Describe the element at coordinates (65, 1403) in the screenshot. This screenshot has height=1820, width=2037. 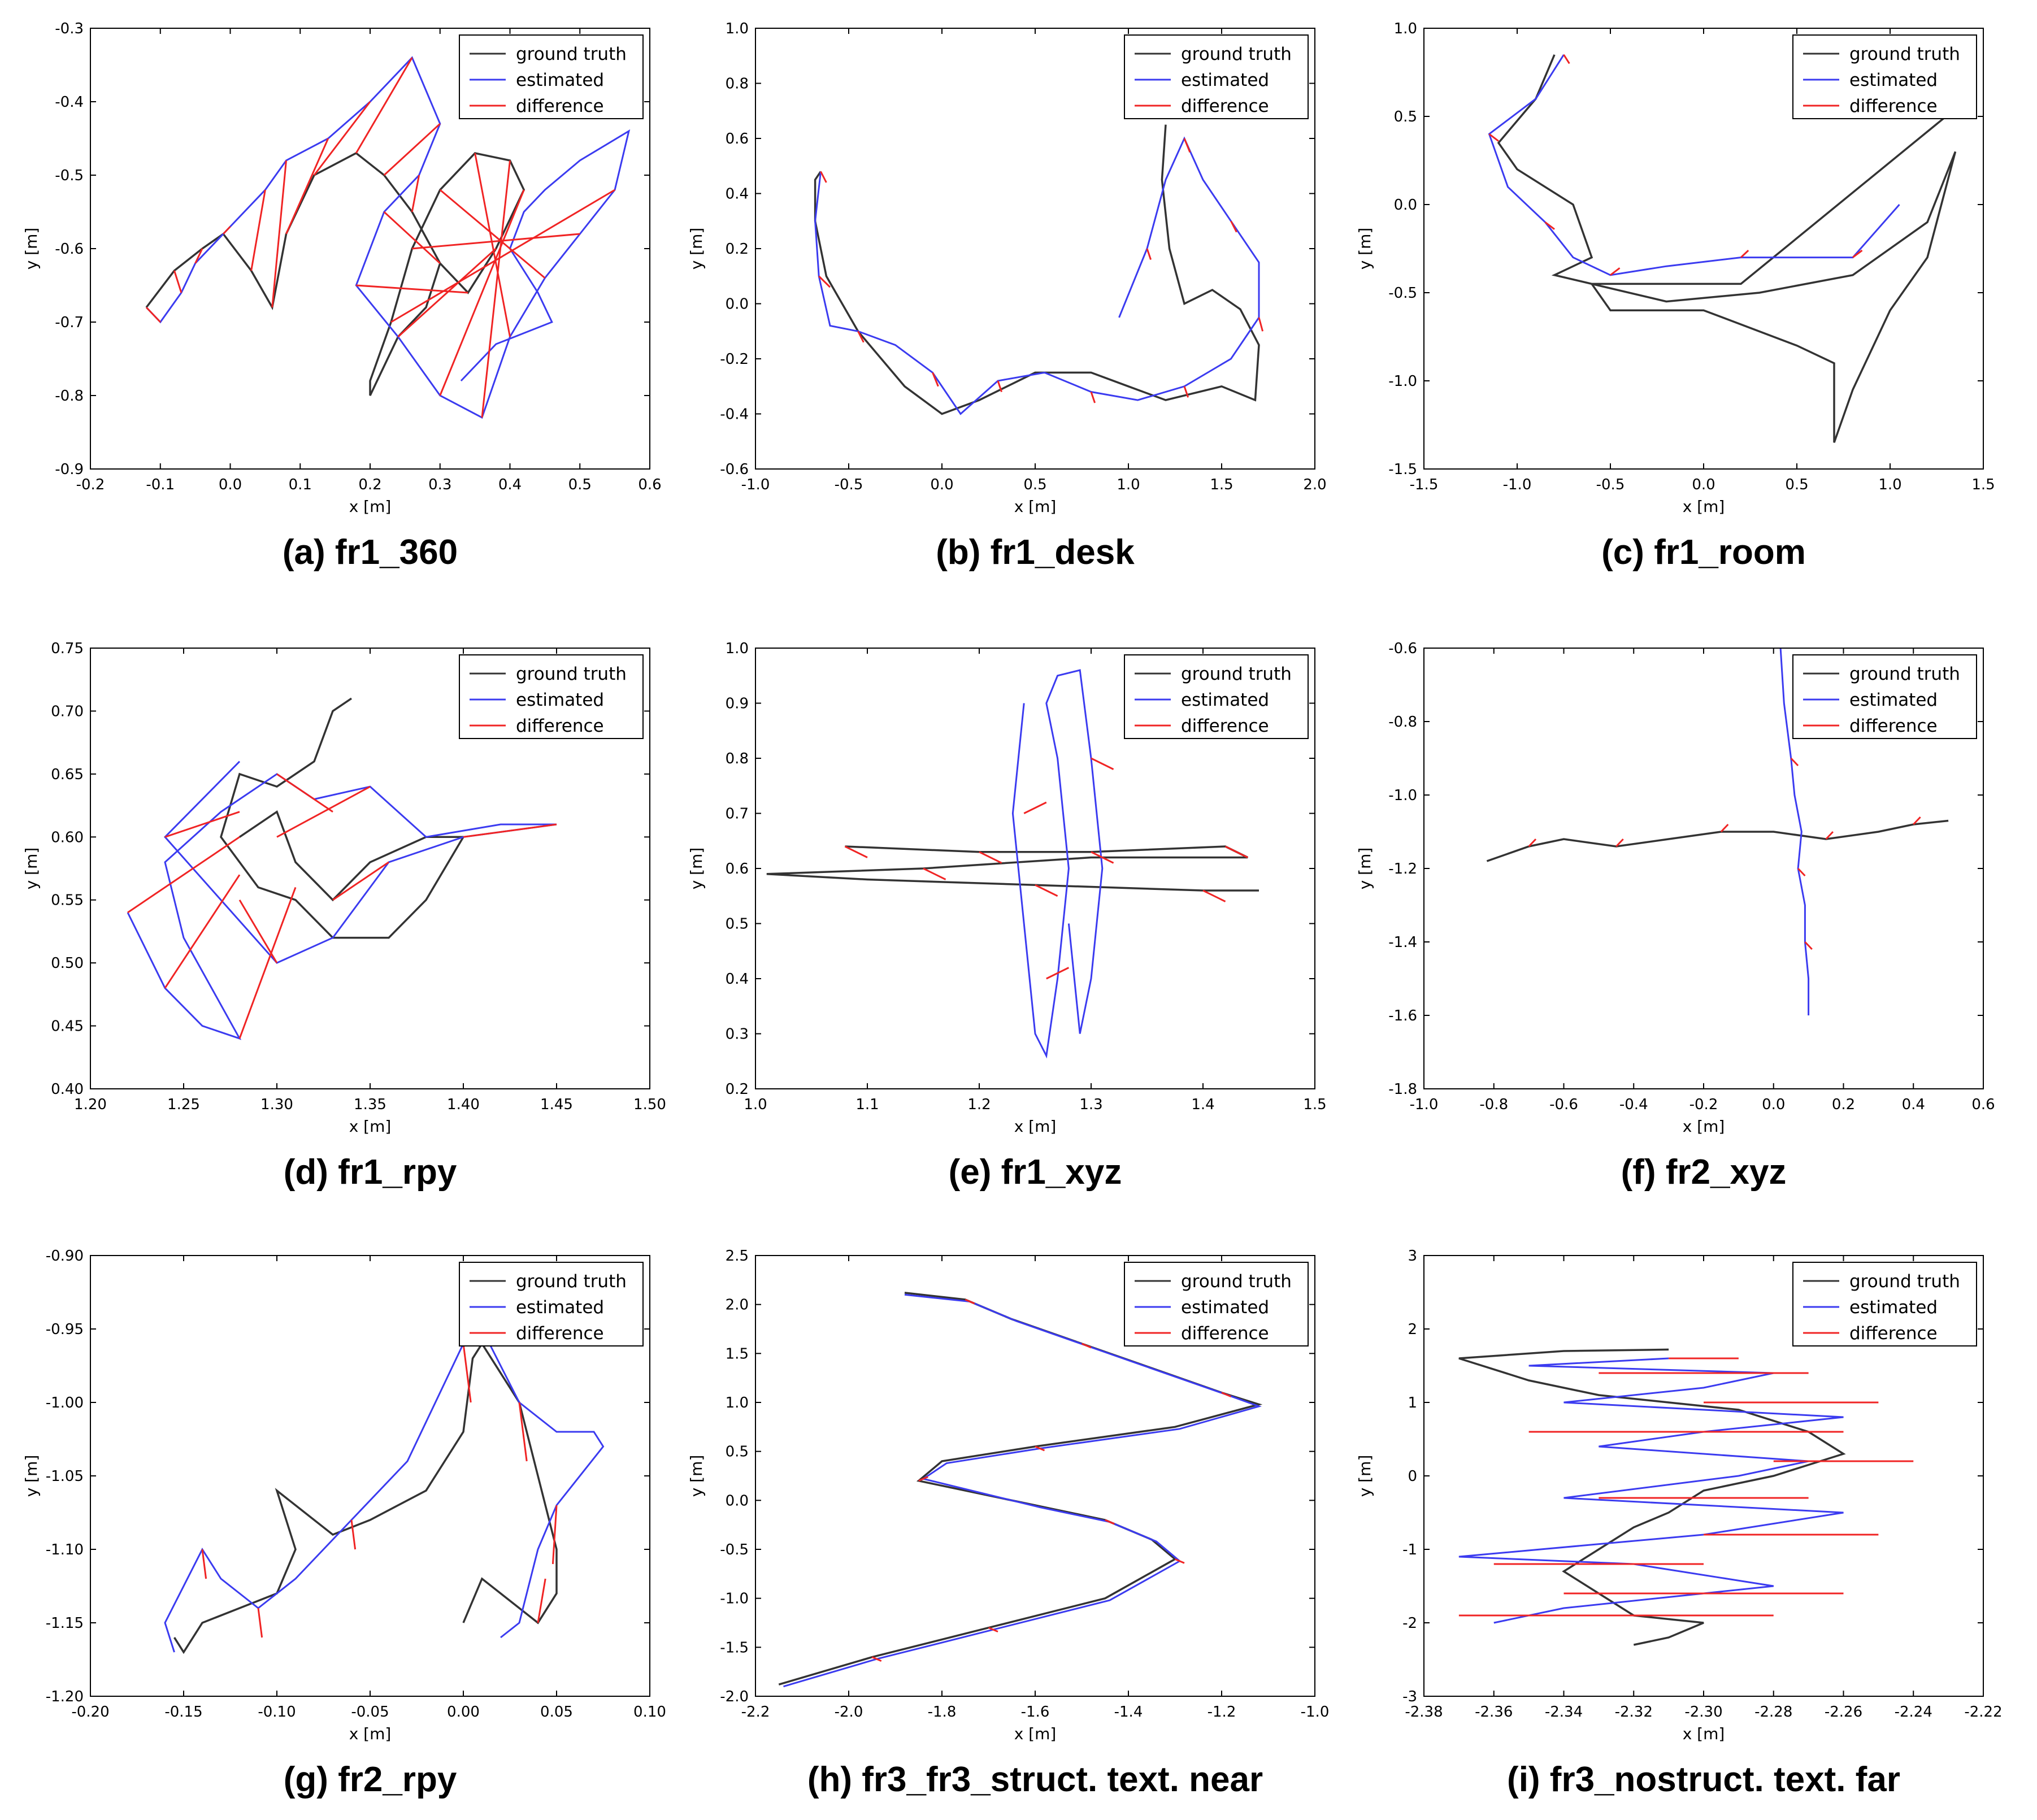
I see `y-tick-label: -1.00` at that location.